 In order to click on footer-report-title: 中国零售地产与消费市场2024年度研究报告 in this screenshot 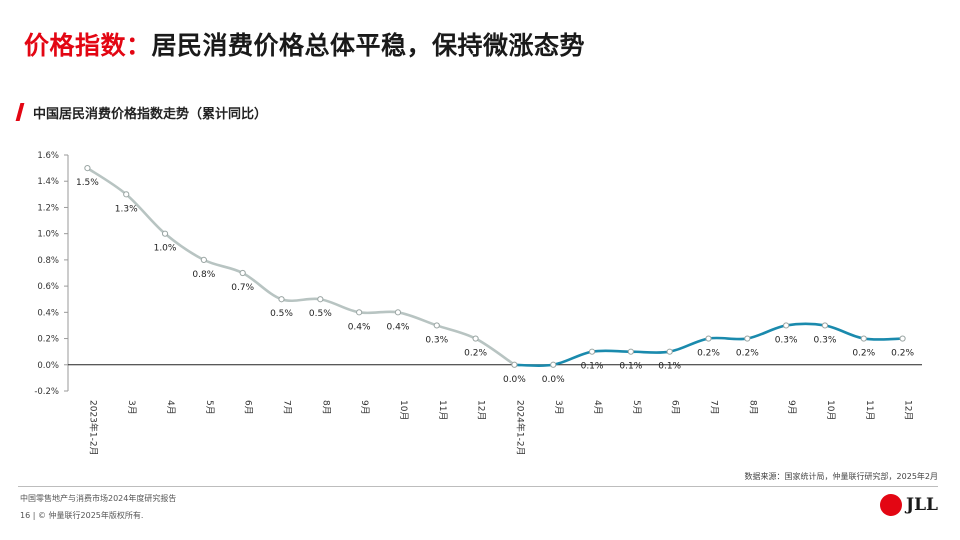, I will do `click(98, 498)`.